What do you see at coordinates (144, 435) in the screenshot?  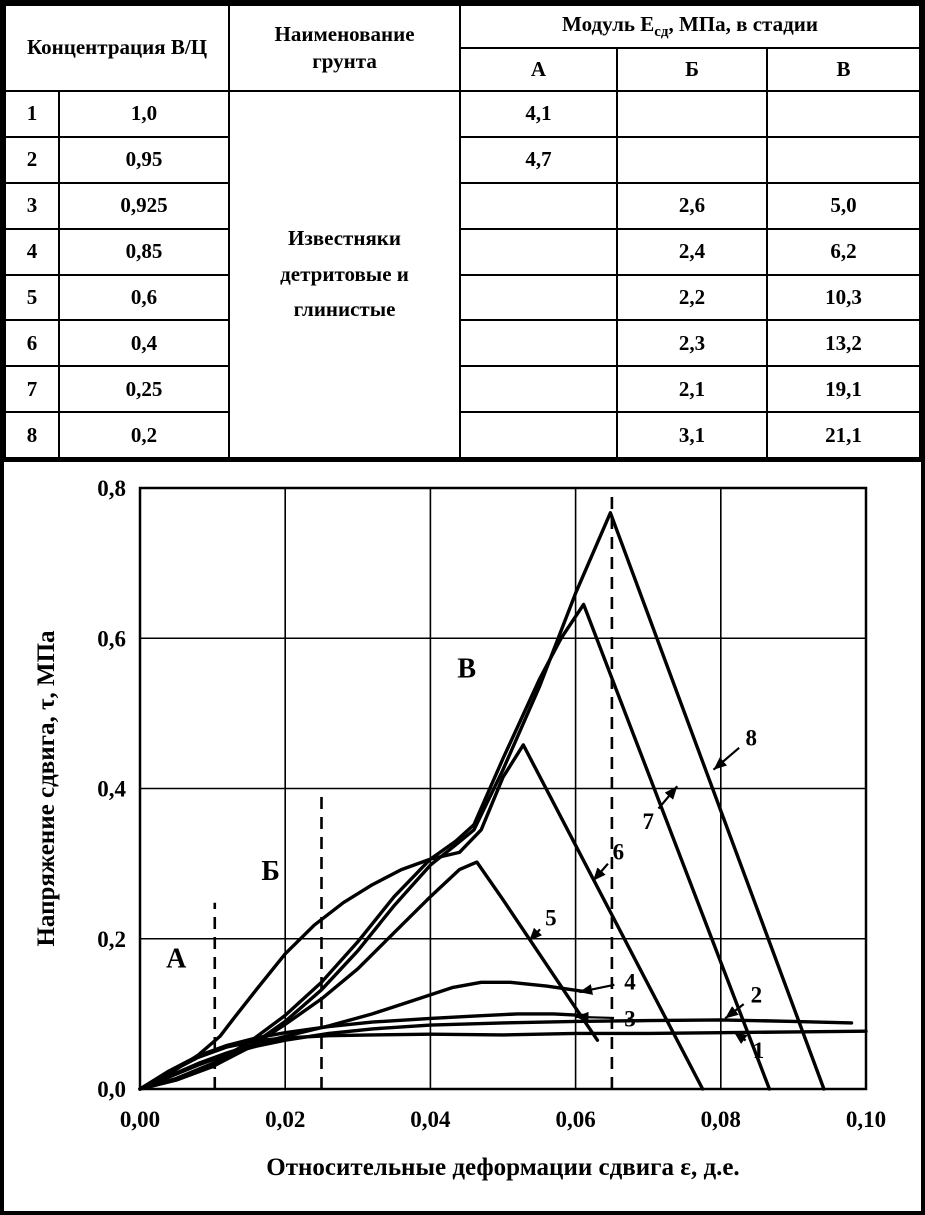 I see `wc-ratio: 0,2` at bounding box center [144, 435].